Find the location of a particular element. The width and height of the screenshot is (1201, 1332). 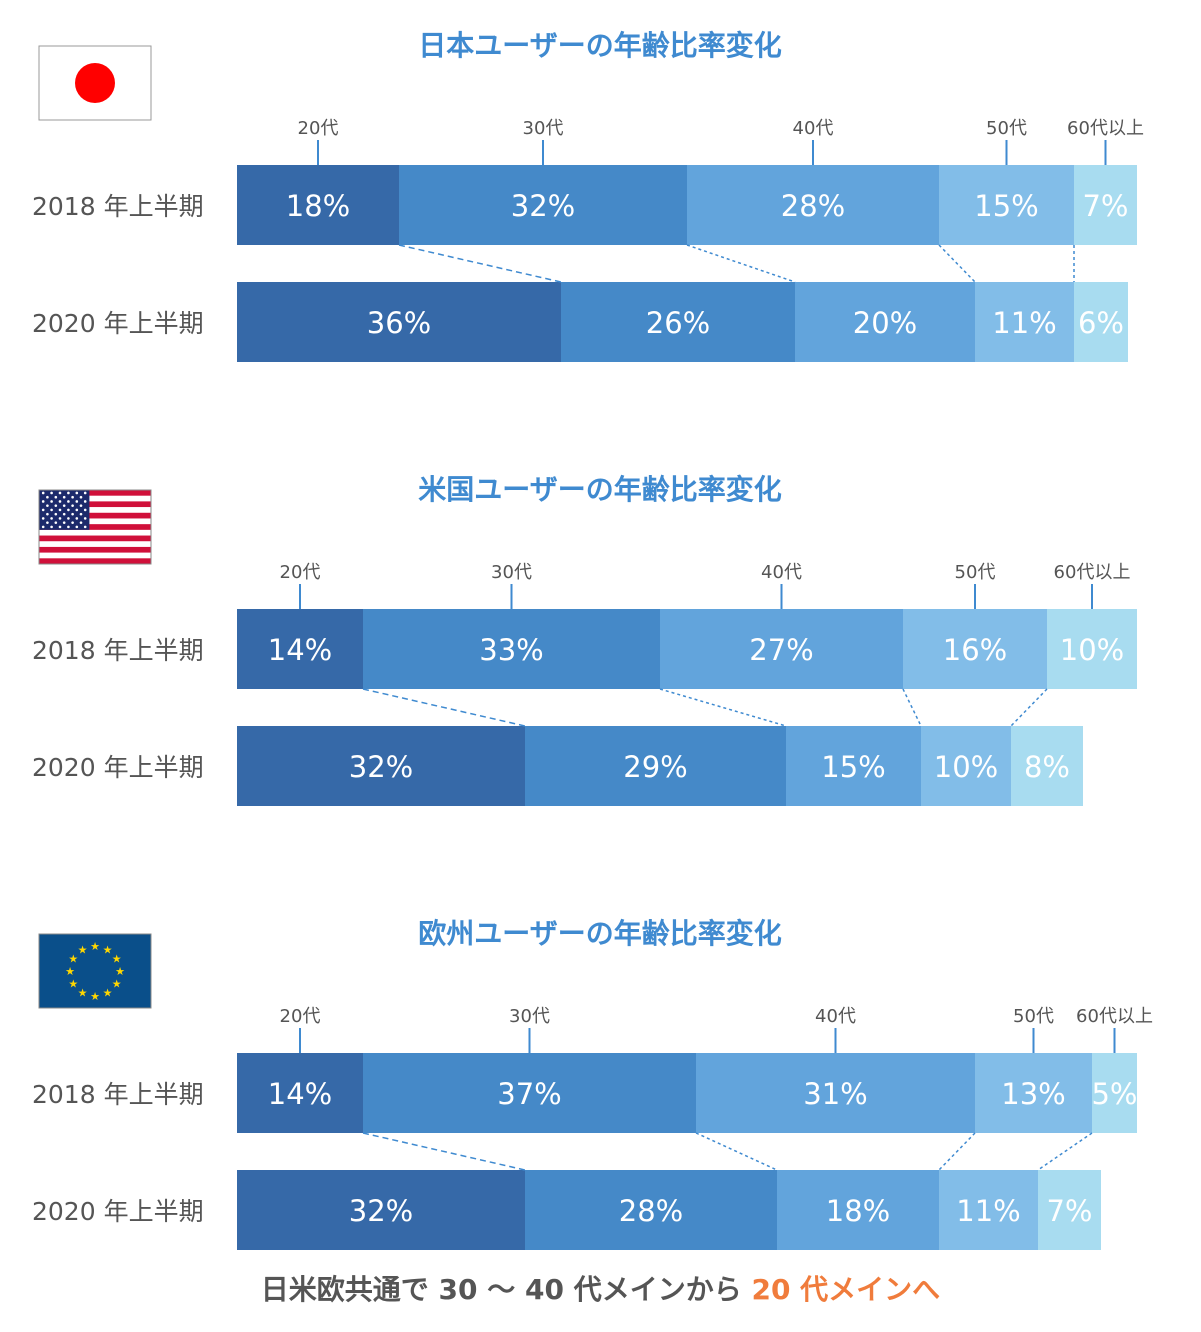

row-label: 2020 年上半期 is located at coordinates (118, 1211).